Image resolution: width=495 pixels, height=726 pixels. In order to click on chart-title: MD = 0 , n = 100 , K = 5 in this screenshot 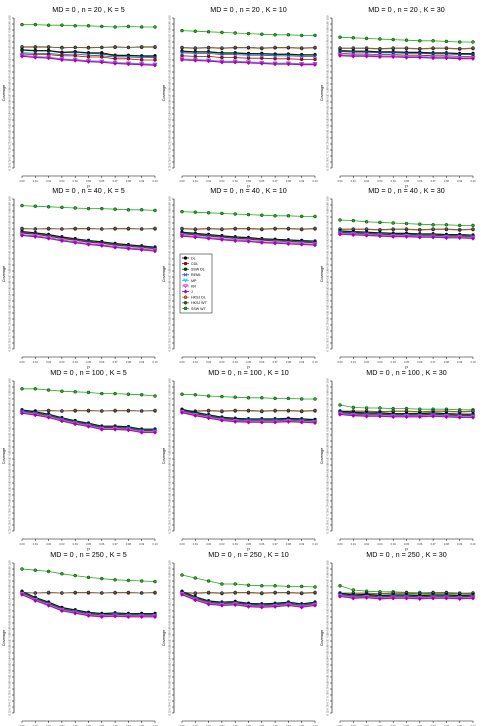, I will do `click(88, 372)`.